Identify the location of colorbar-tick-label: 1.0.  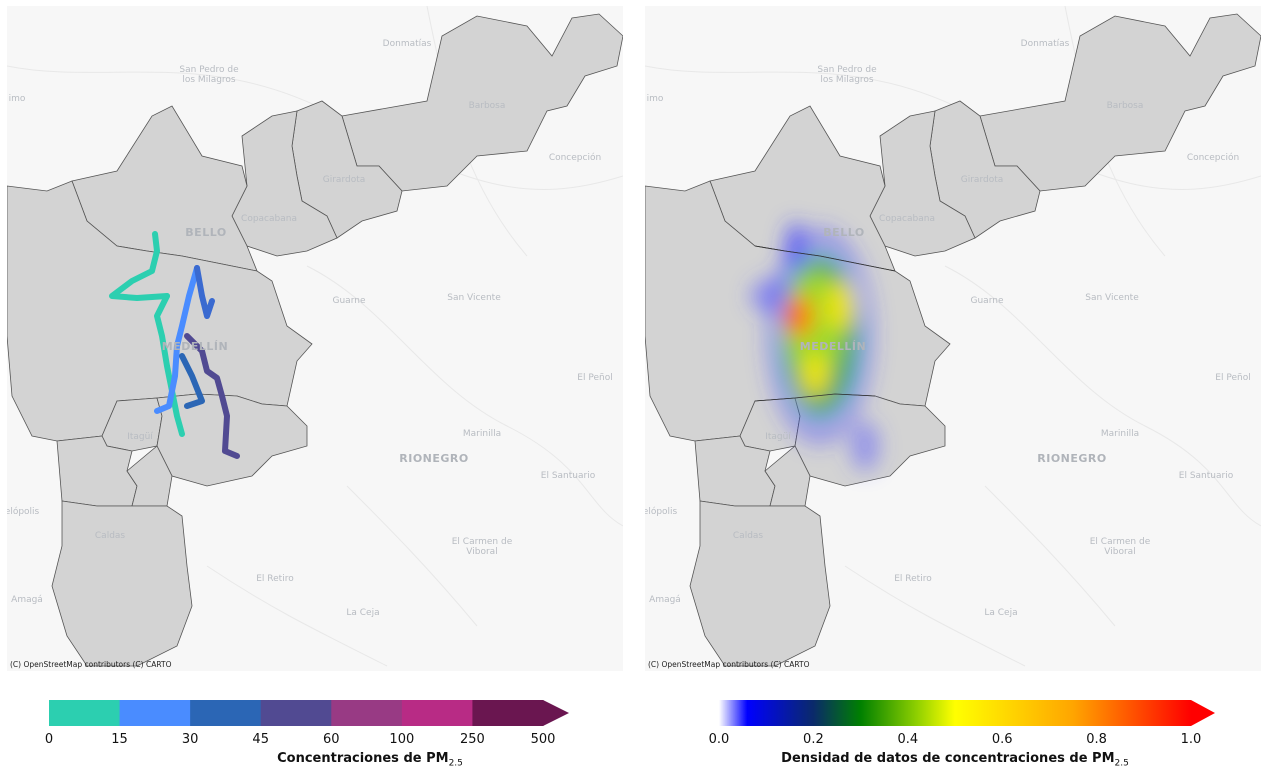
(1191, 739).